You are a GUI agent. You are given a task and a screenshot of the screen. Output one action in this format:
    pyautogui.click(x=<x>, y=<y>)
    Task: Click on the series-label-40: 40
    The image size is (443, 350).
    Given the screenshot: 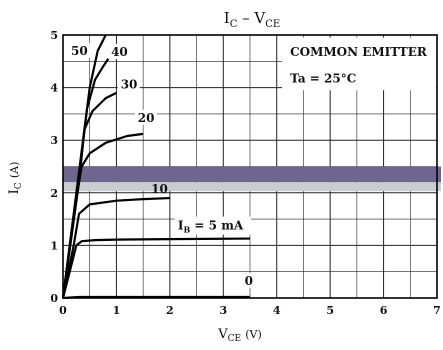 What is the action you would take?
    pyautogui.click(x=119, y=52)
    